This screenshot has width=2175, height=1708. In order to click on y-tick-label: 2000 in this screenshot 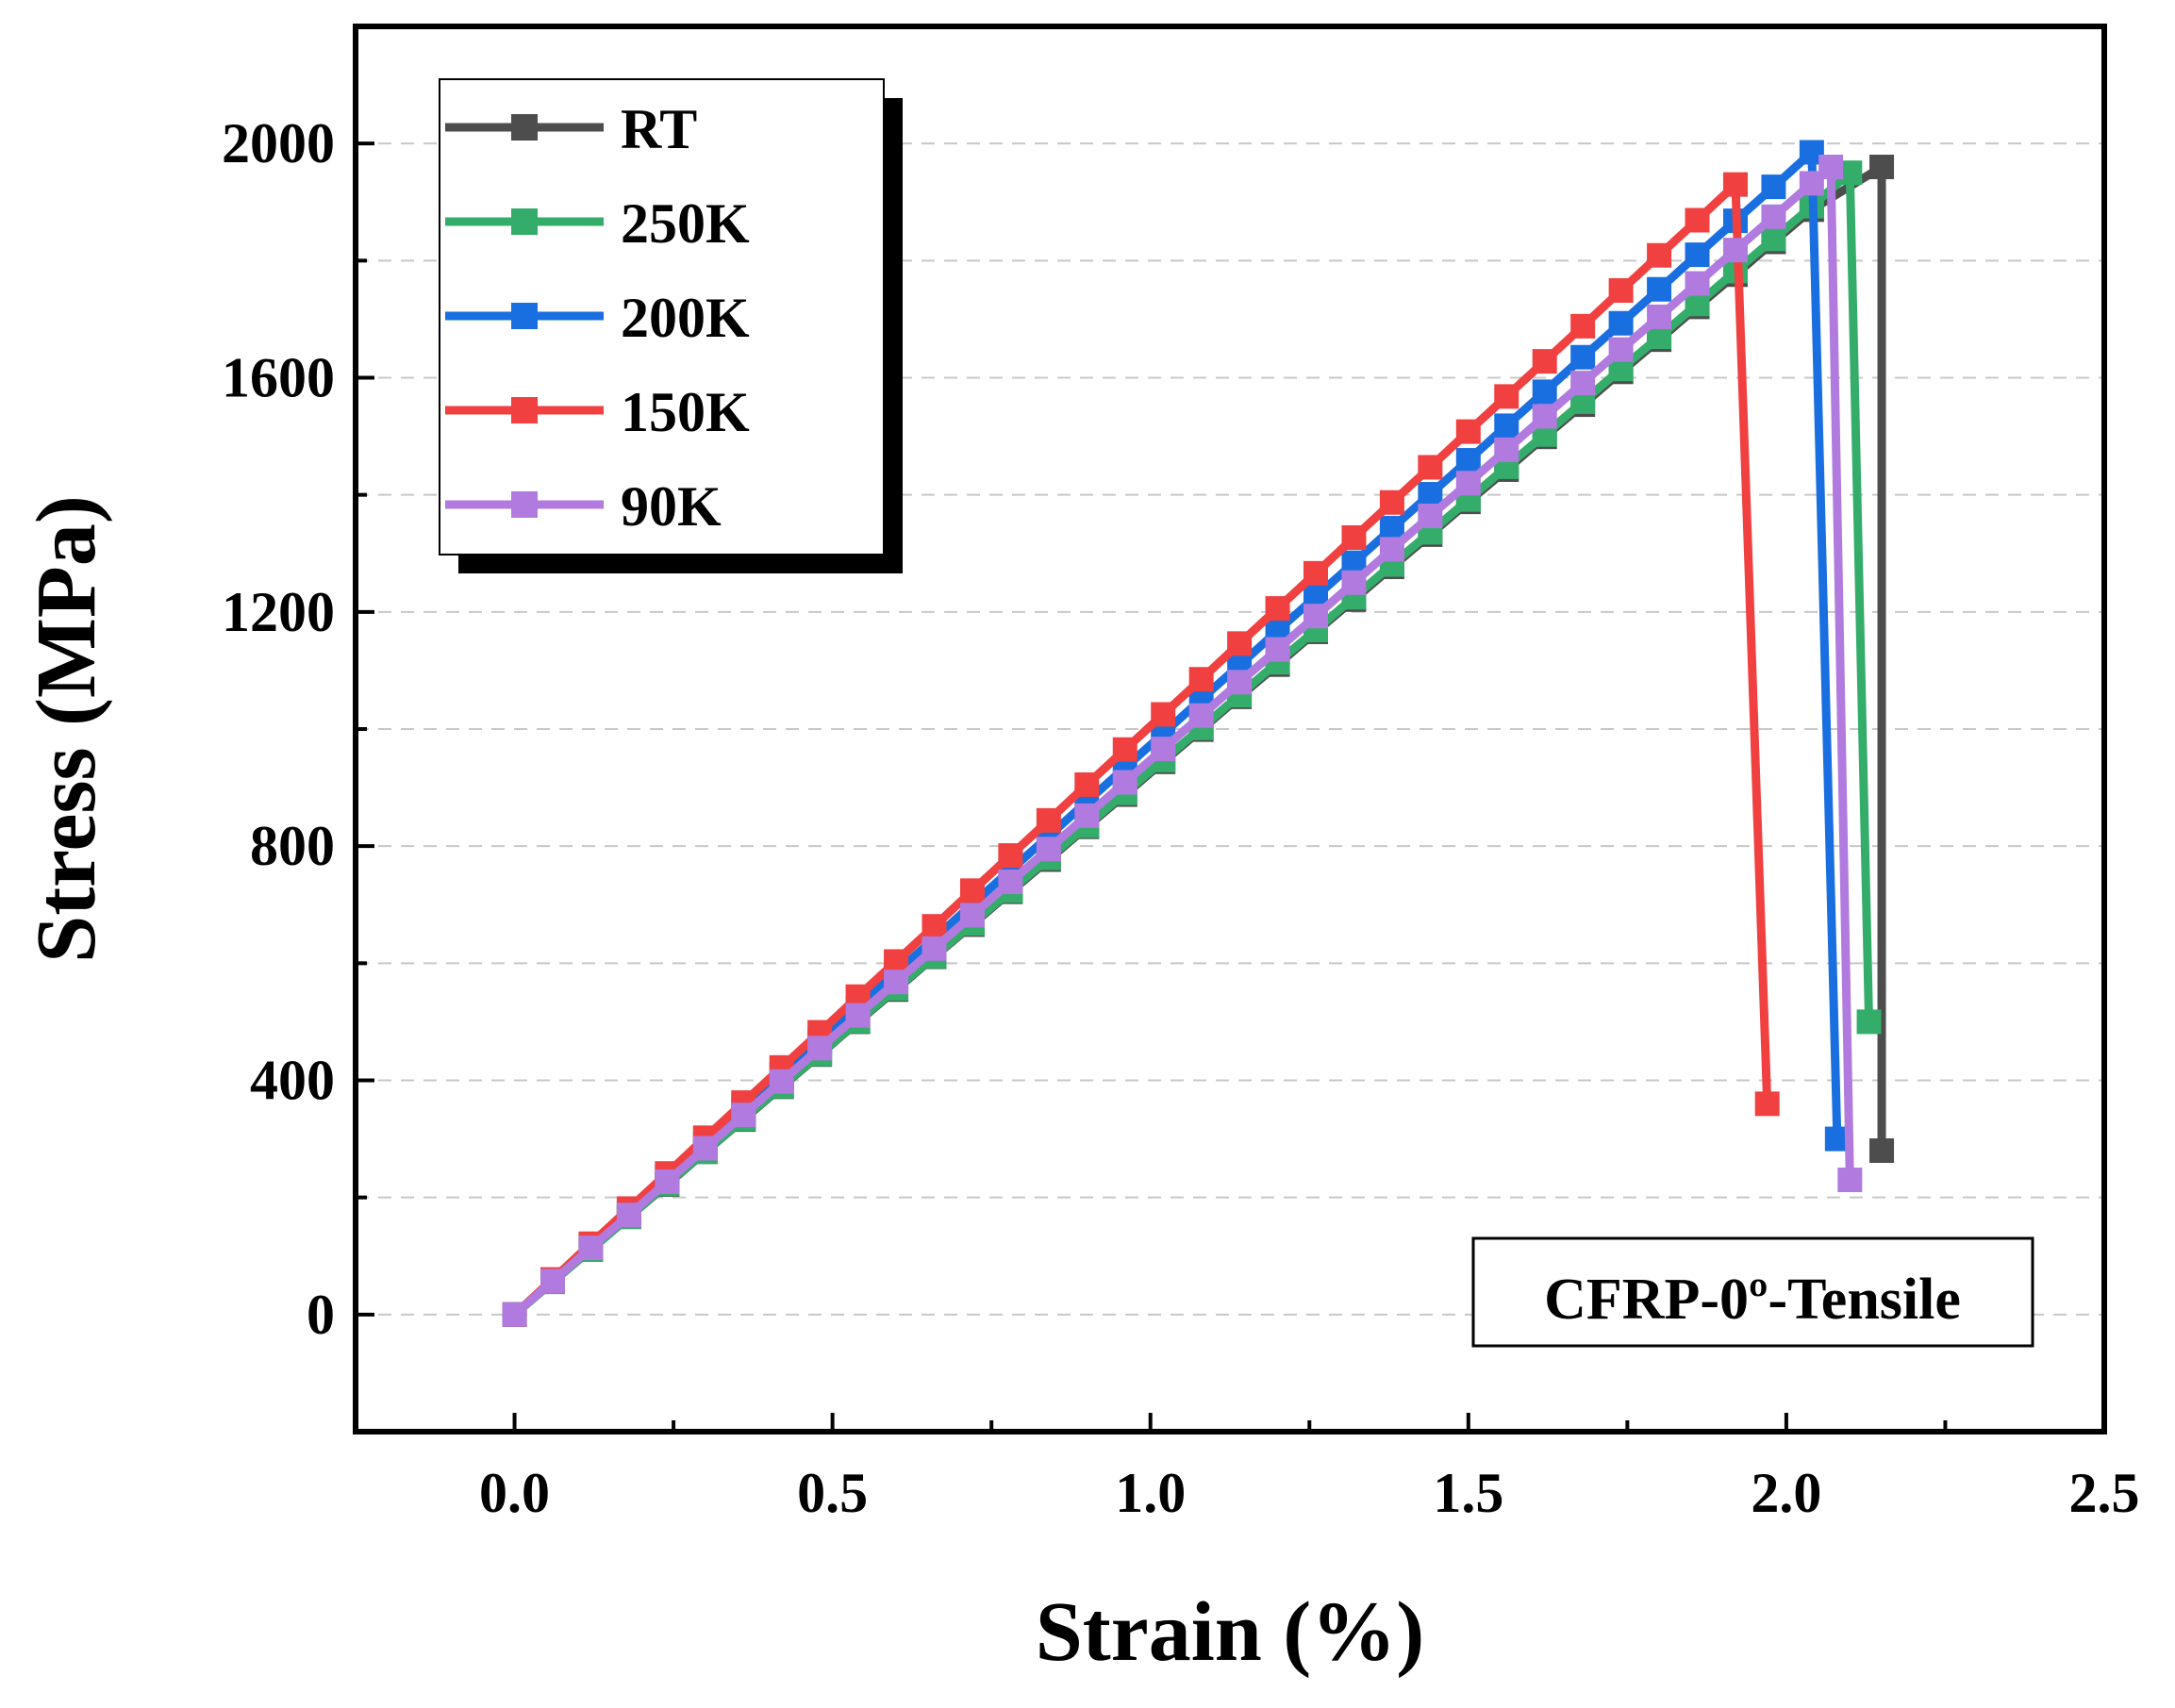, I will do `click(278, 143)`.